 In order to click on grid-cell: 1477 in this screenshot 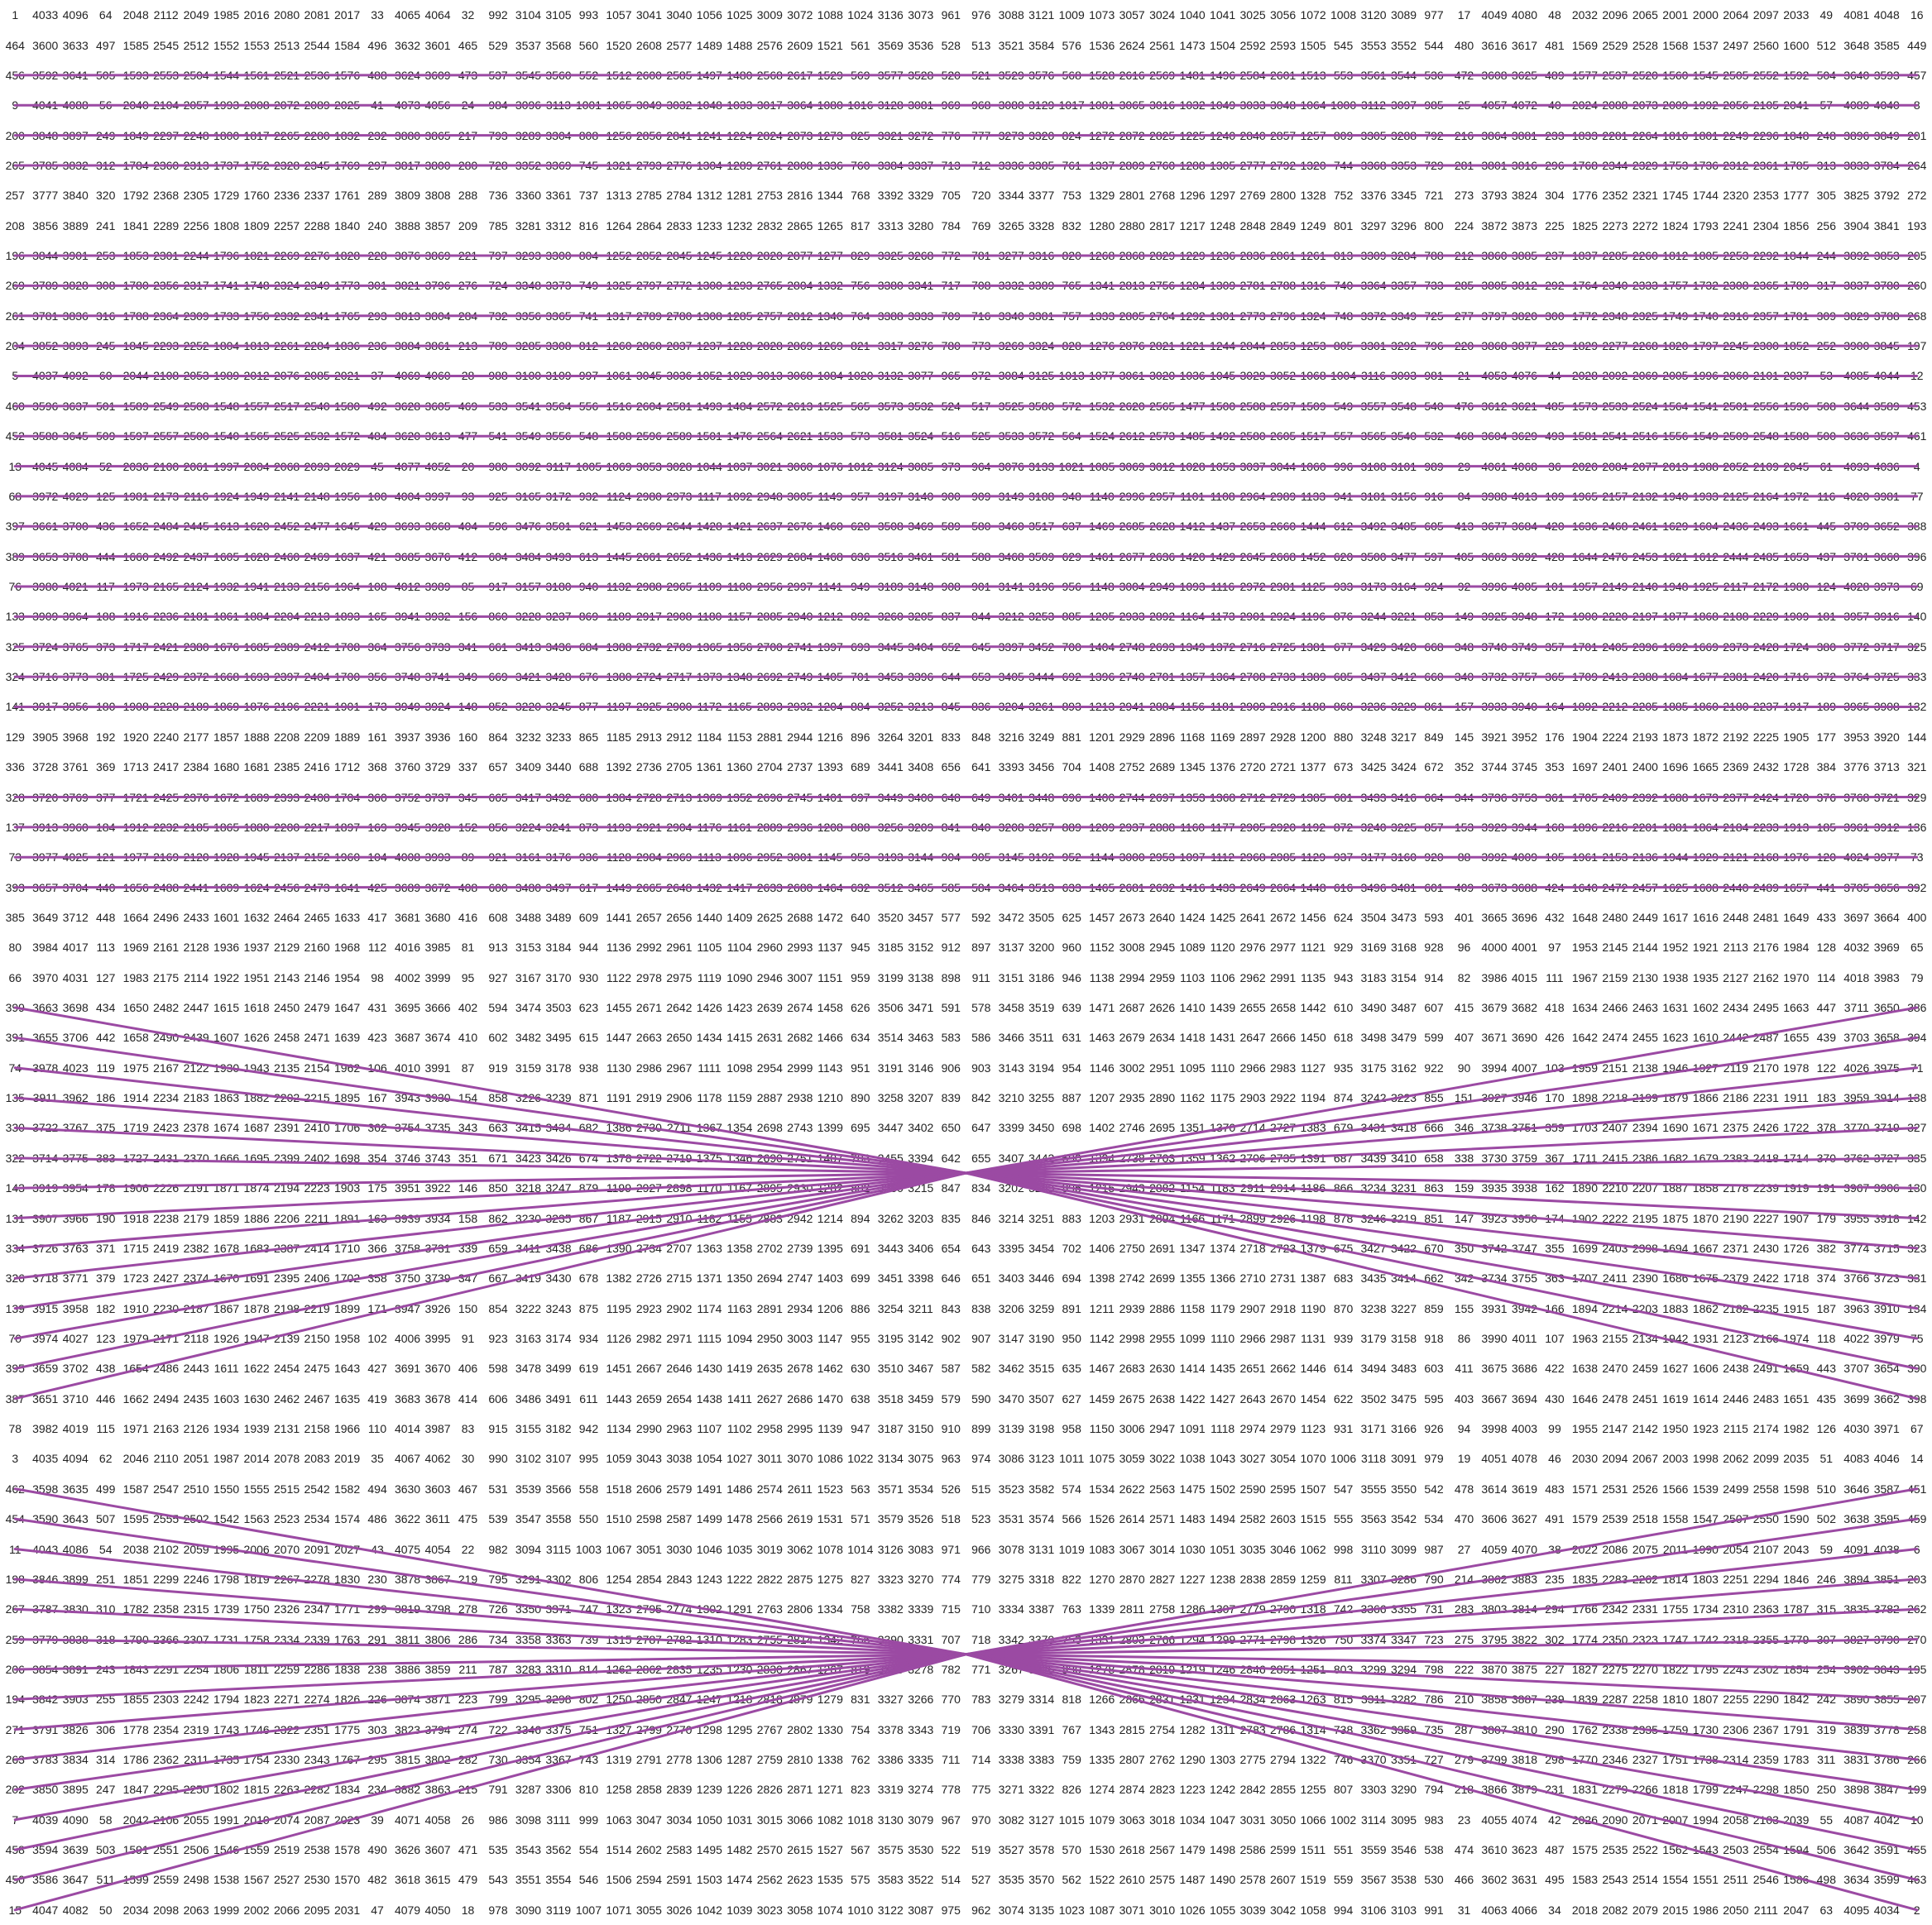, I will do `click(1192, 406)`.